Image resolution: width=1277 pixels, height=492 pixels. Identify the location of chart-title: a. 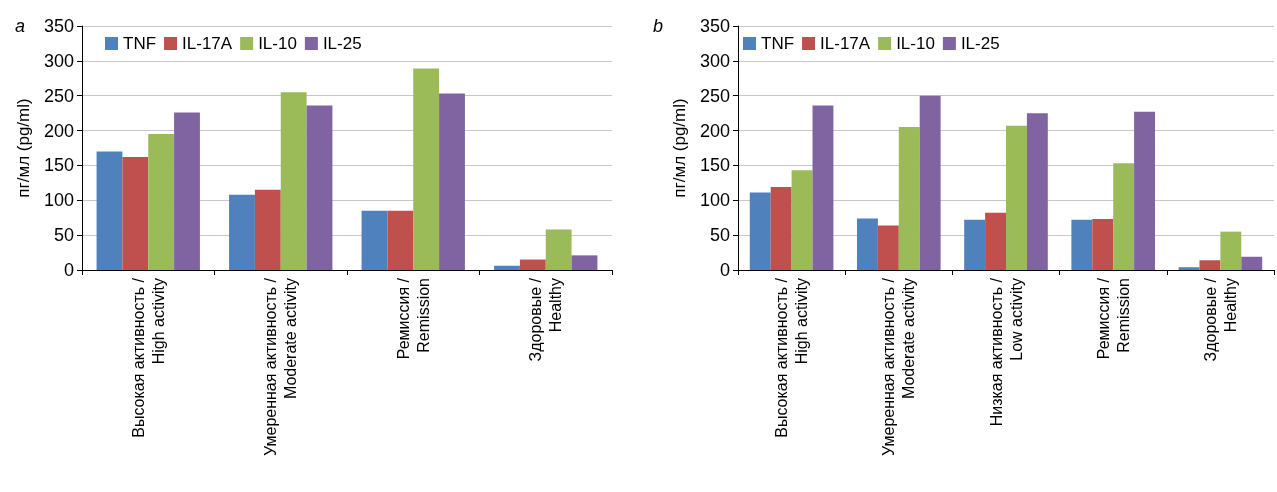
(20, 26).